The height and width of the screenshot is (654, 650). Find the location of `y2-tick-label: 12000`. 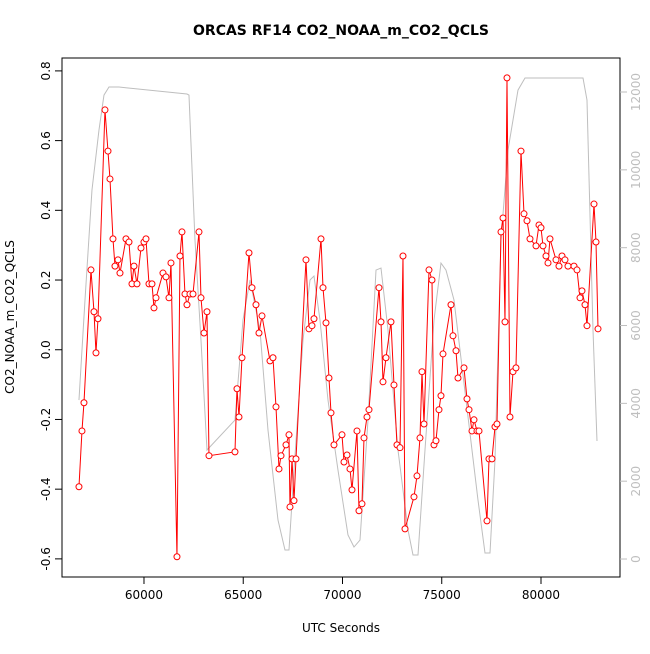

y2-tick-label: 12000 is located at coordinates (636, 92).